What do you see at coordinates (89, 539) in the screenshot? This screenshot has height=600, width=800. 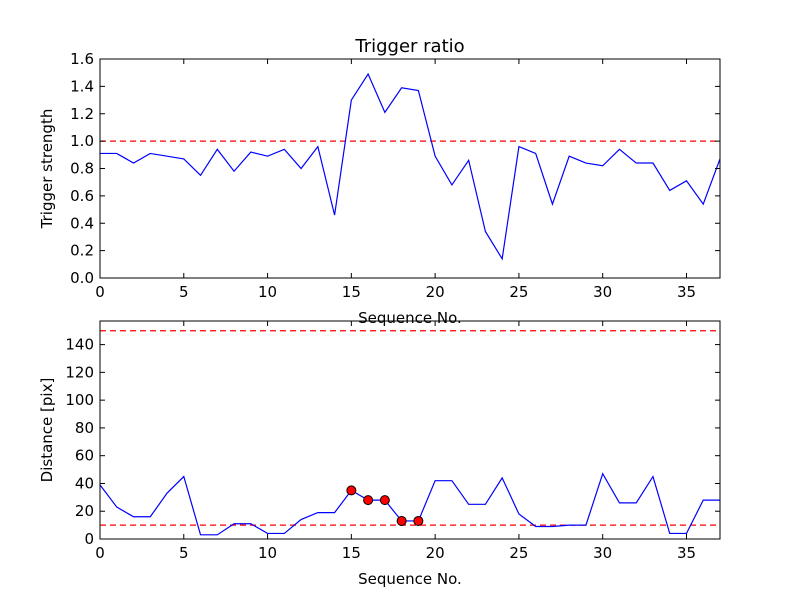 I see `y-tick-label: 0` at bounding box center [89, 539].